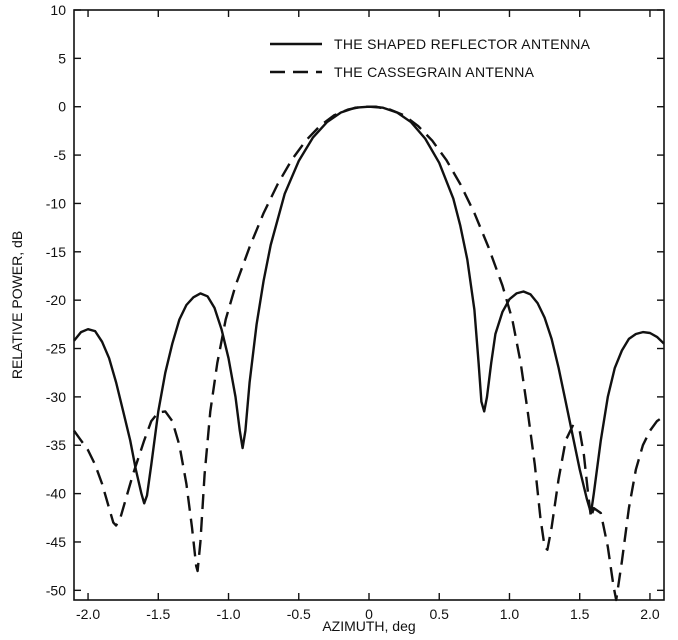 This screenshot has width=678, height=640. Describe the element at coordinates (88, 614) in the screenshot. I see `x-tick-label: -2.0` at that location.